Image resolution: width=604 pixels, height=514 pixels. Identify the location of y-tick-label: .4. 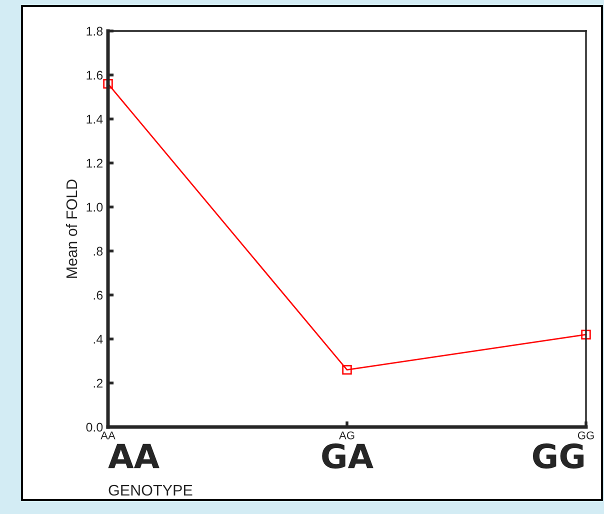
(98, 339).